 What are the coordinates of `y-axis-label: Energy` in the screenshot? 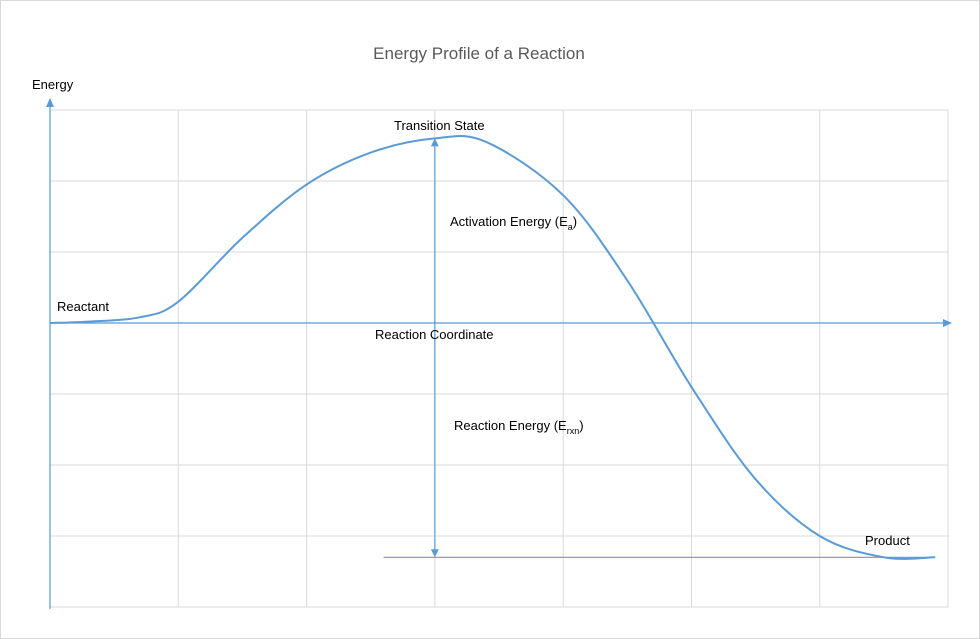 It's located at (53, 84).